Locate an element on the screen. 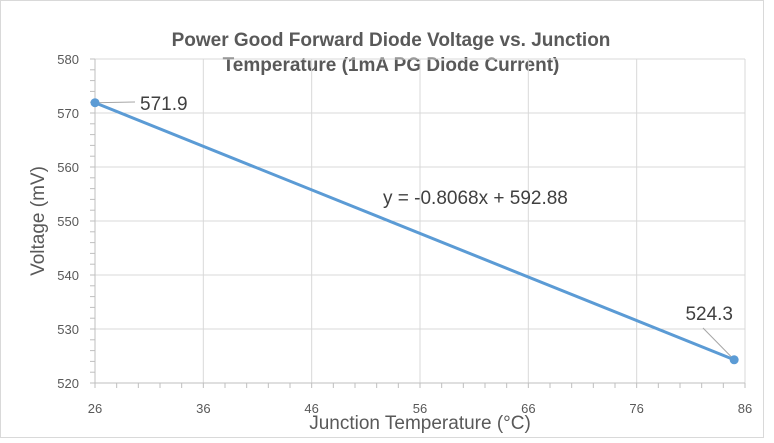 The height and width of the screenshot is (443, 774). data-label: 524.3 is located at coordinates (709, 314).